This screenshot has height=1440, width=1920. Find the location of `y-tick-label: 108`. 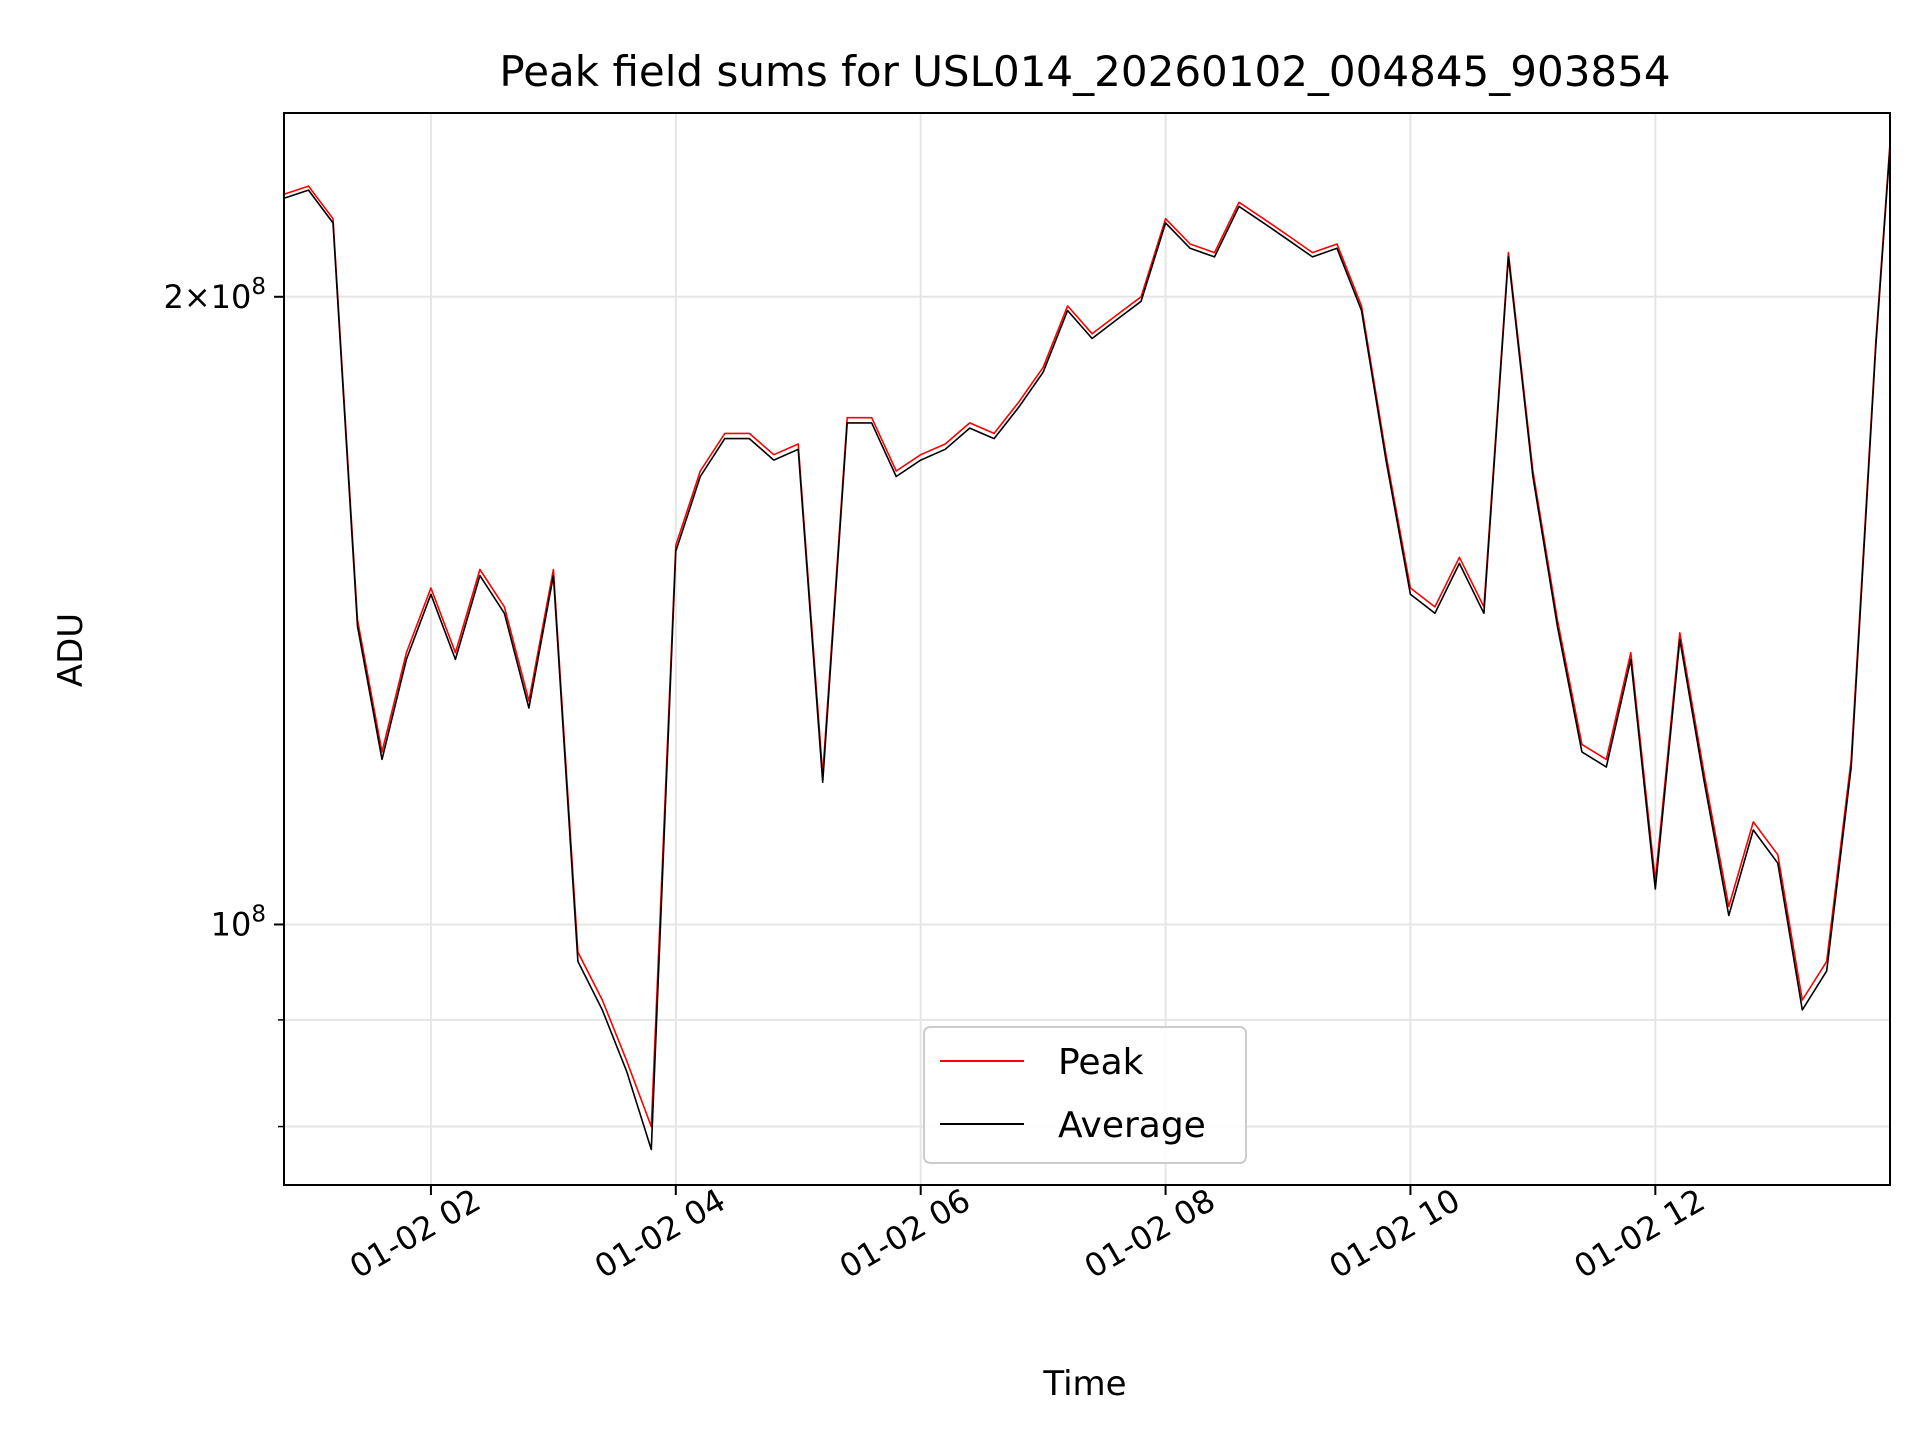

y-tick-label: 108 is located at coordinates (238, 922).